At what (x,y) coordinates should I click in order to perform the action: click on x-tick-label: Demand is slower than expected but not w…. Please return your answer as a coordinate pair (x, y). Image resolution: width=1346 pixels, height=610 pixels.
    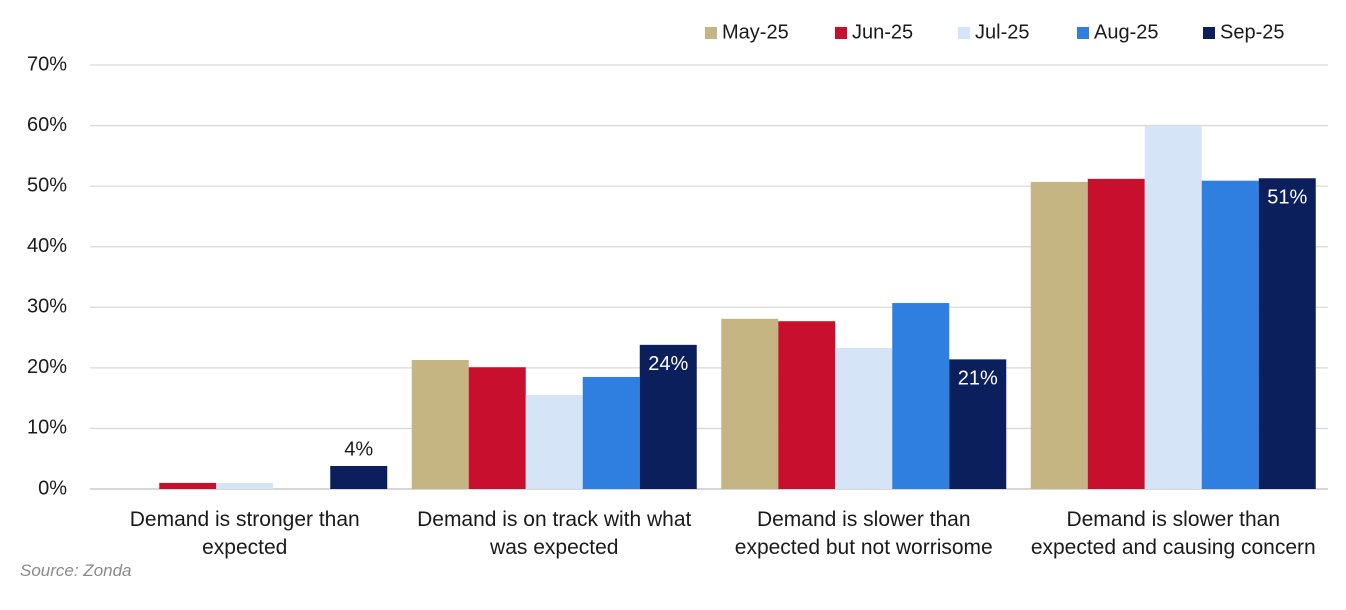
    Looking at the image, I should click on (863, 533).